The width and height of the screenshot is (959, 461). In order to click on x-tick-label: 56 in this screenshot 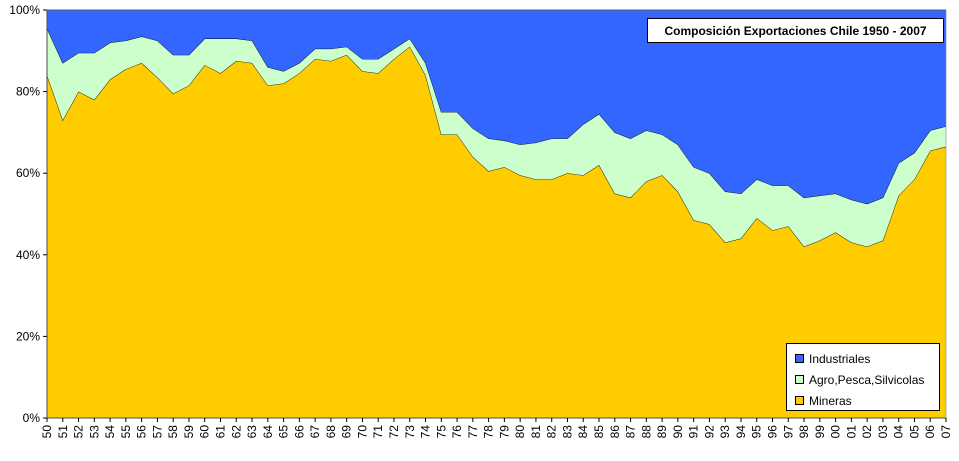, I will do `click(142, 432)`.